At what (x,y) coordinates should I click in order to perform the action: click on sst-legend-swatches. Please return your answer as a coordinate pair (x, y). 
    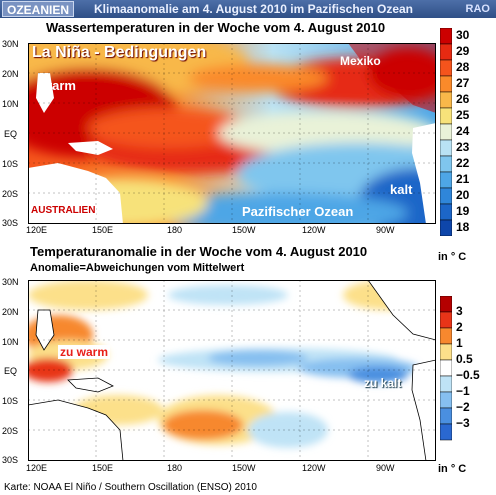
    Looking at the image, I should click on (446, 132).